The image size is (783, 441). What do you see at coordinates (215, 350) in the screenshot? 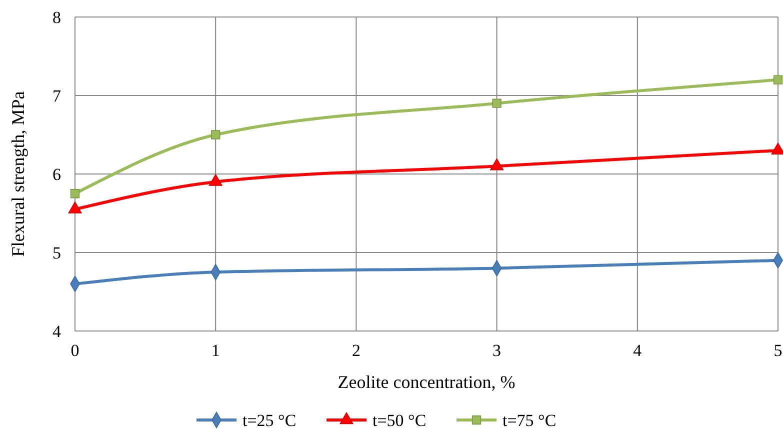
I see `x-tick-label: 1` at bounding box center [215, 350].